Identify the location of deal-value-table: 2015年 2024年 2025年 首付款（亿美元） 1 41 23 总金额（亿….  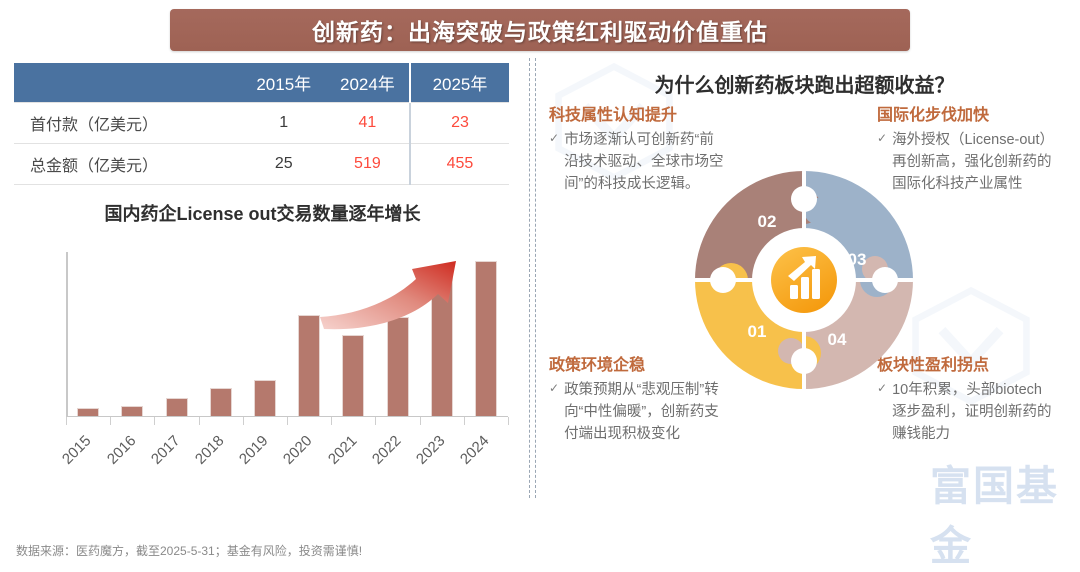
(261, 124).